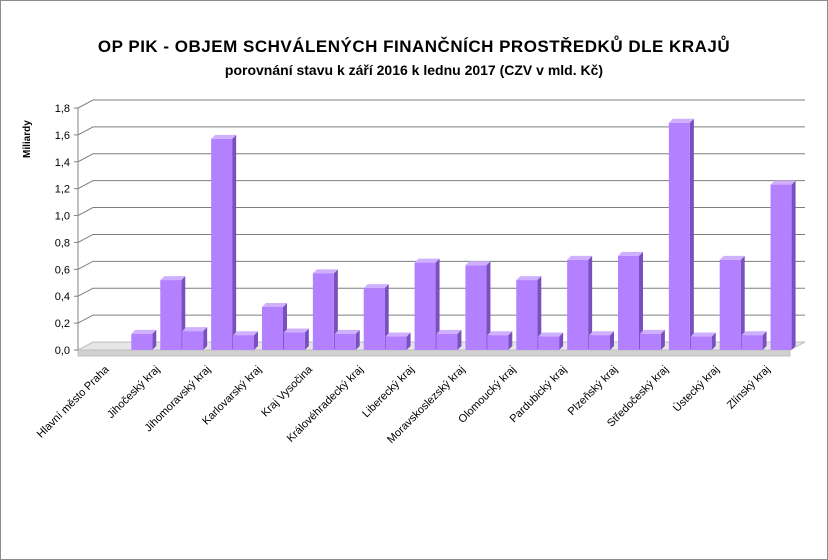 This screenshot has height=560, width=828. What do you see at coordinates (62, 190) in the screenshot?
I see `y-tick-label: 1,2` at bounding box center [62, 190].